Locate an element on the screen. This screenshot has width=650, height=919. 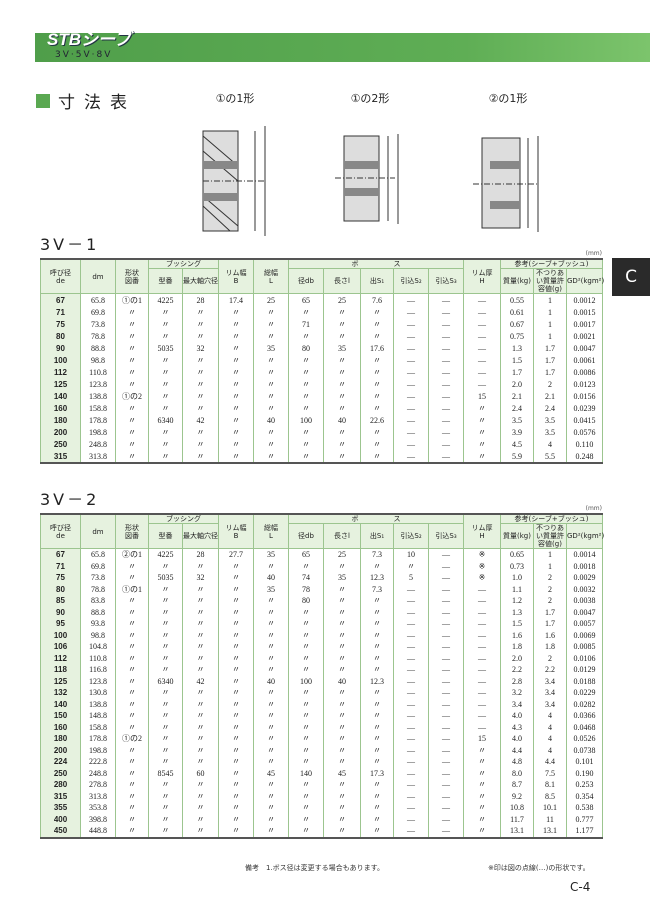
table-cell: 28 is located at coordinates (200, 299).